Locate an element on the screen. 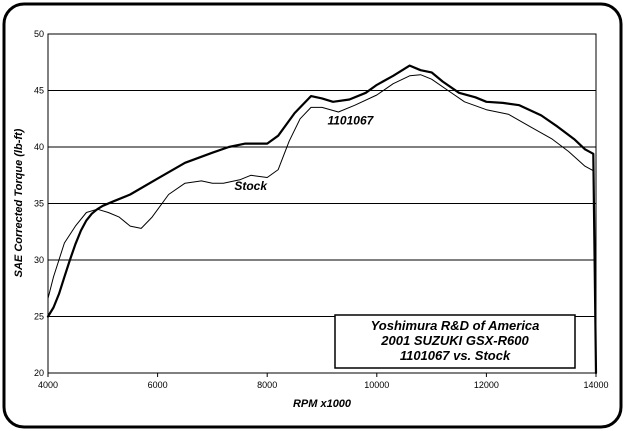 The width and height of the screenshot is (625, 431). y-tick-labels: 20 25 30 35 40 45 50 is located at coordinates (39, 203).